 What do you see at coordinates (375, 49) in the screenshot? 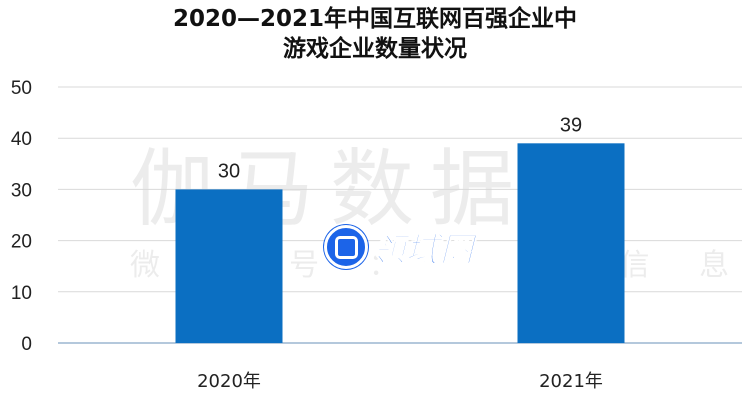
I see `chart-title-line-2: 游戏企业数量状况` at bounding box center [375, 49].